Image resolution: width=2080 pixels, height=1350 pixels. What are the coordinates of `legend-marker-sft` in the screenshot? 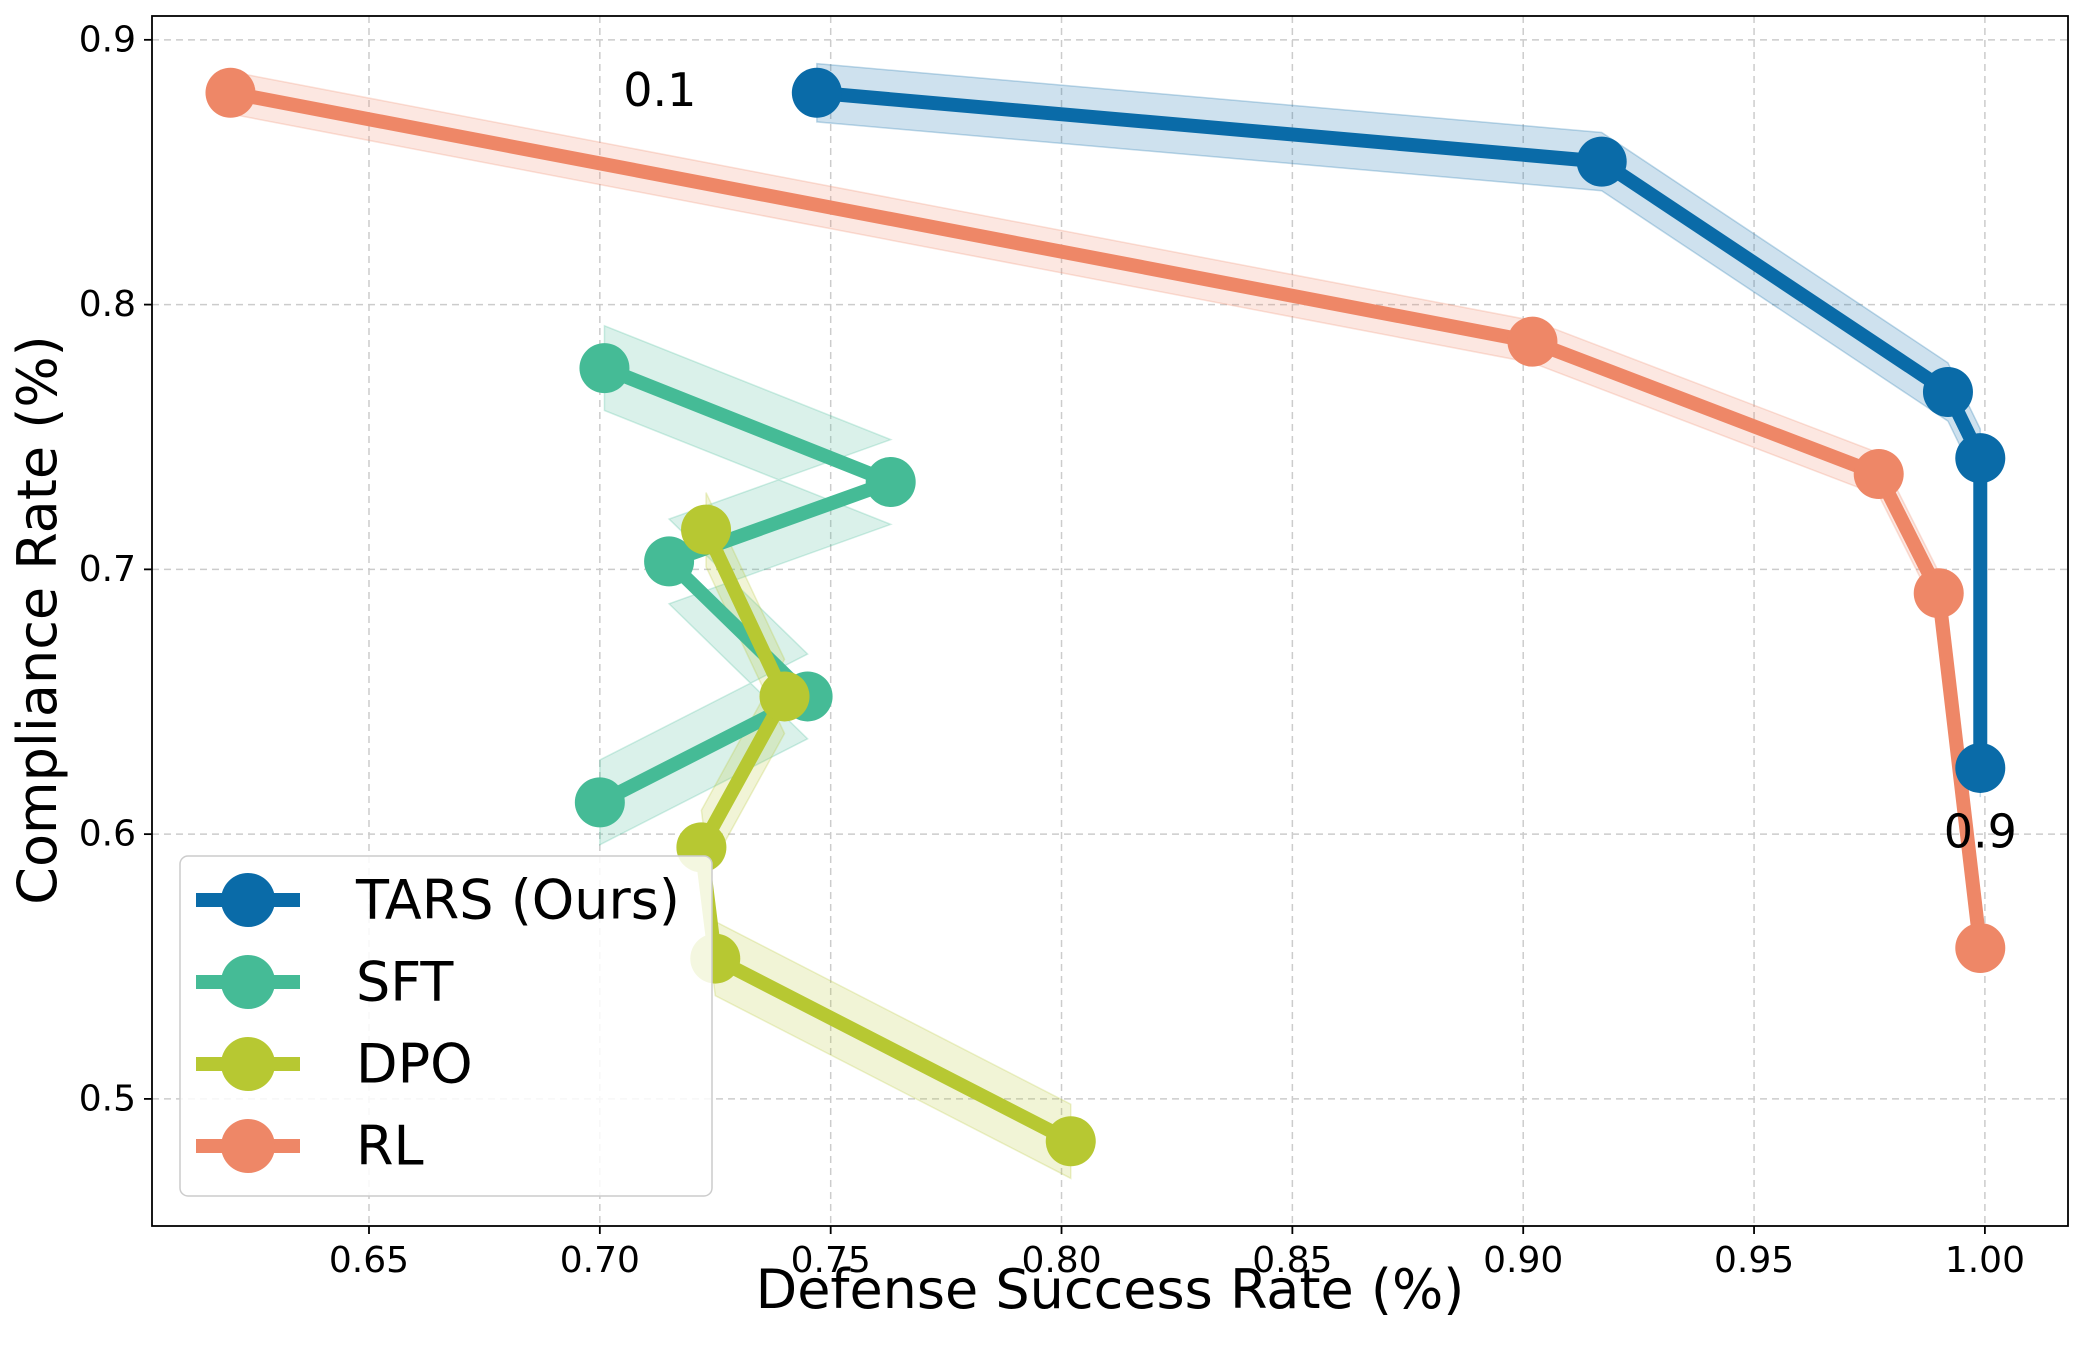 It's located at (248, 982).